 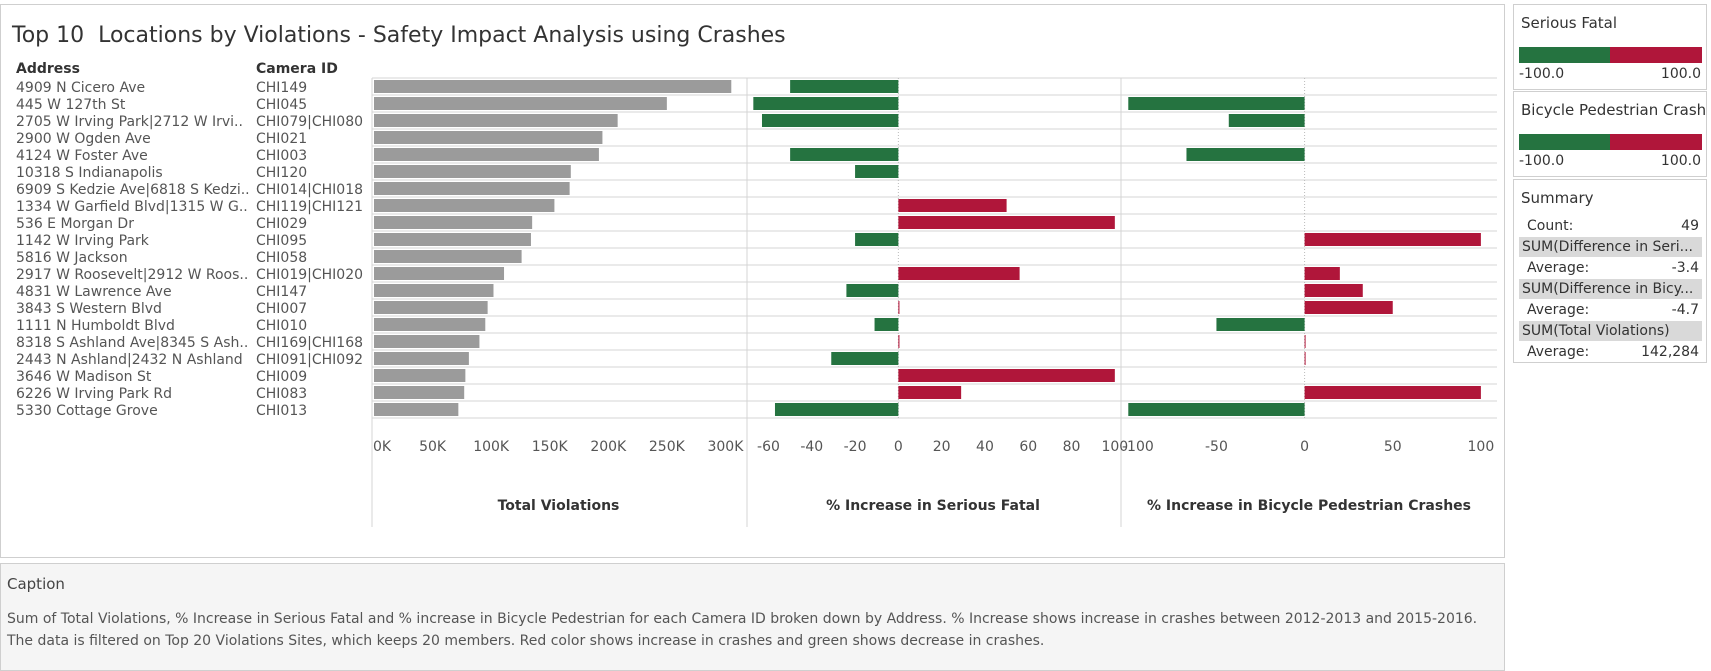 What do you see at coordinates (129, 122) in the screenshot?
I see `address-label: 2705 W Irving Park|2712 W Irvi..` at bounding box center [129, 122].